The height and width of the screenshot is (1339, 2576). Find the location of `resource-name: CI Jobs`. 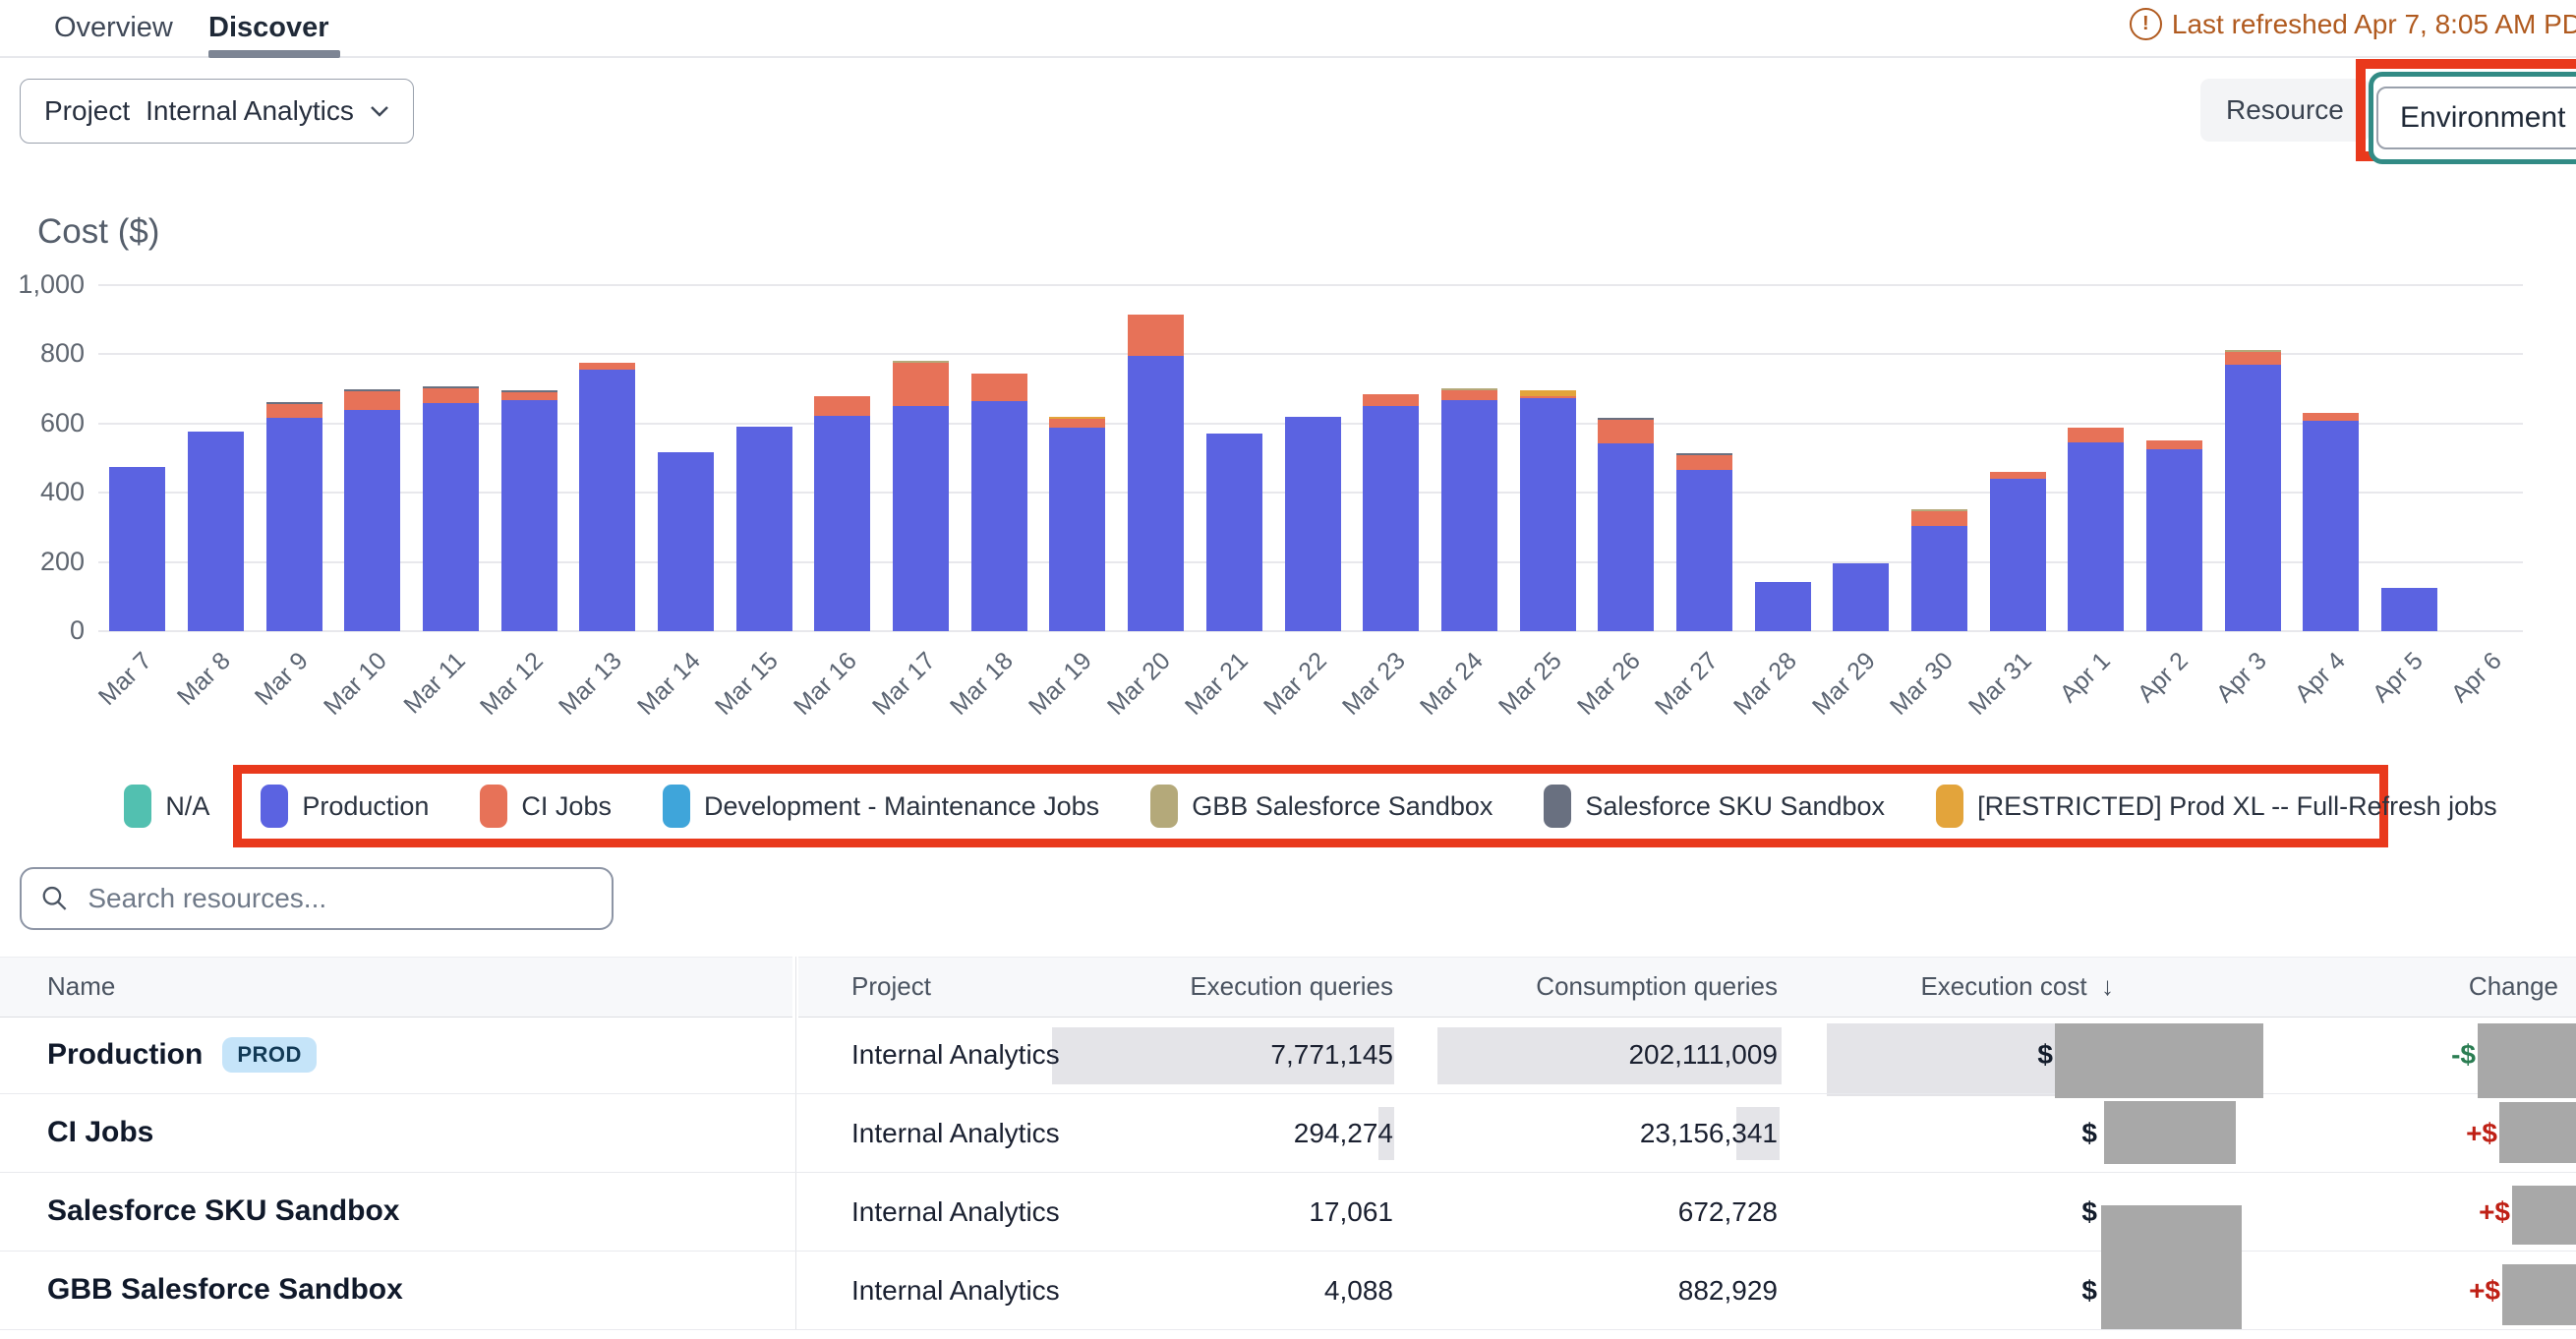

resource-name: CI Jobs is located at coordinates (100, 1132).